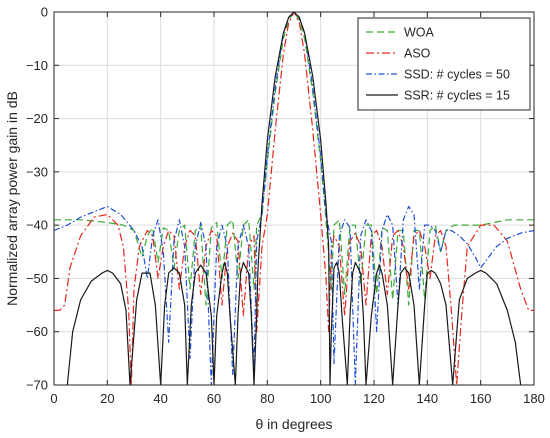 The image size is (550, 438). Describe the element at coordinates (293, 424) in the screenshot. I see `x-axis-label: θ in degrees` at that location.